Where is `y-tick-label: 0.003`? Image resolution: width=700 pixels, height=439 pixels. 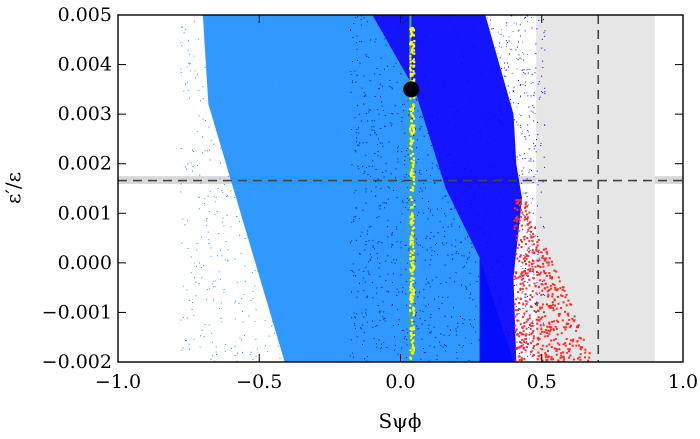
y-tick-label: 0.003 is located at coordinates (85, 114).